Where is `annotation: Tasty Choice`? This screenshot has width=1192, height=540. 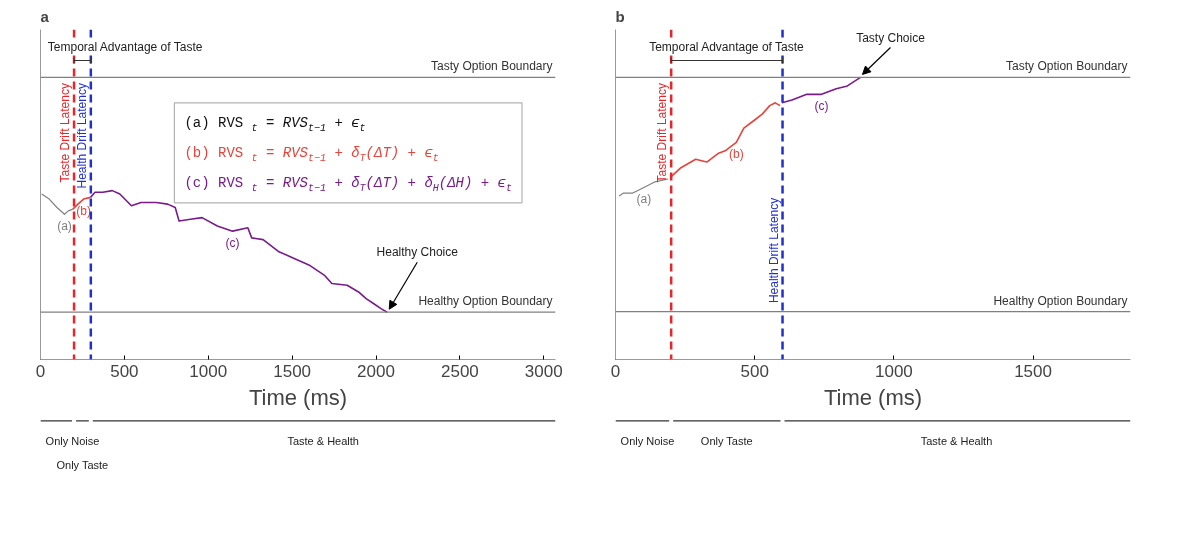
annotation: Tasty Choice is located at coordinates (891, 37).